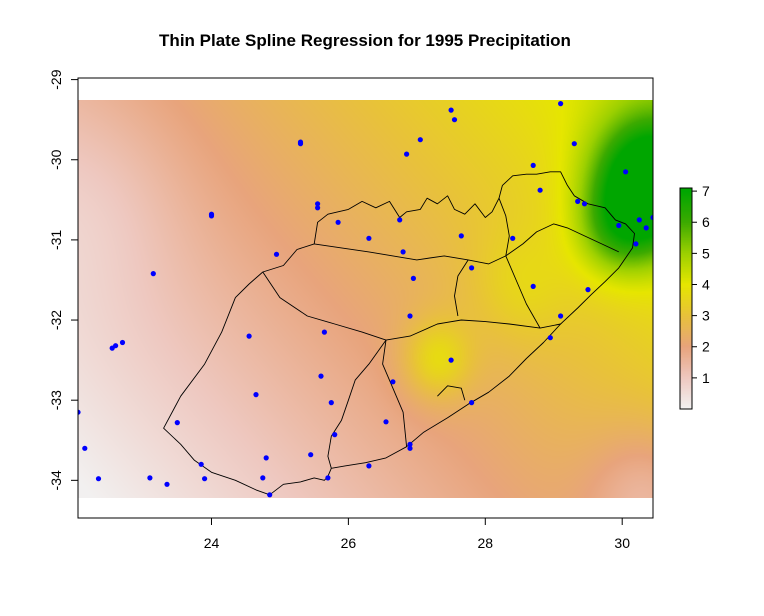 Image resolution: width=764 pixels, height=616 pixels. I want to click on y-tick-label: -32, so click(56, 320).